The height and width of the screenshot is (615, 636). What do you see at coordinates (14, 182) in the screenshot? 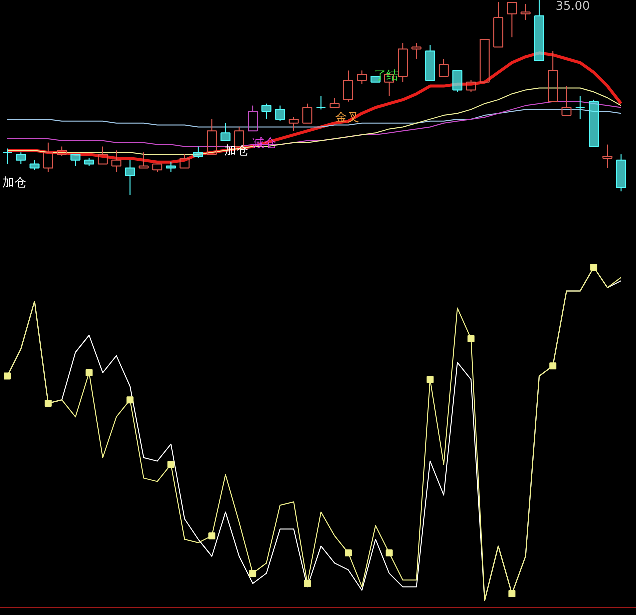
I see `annotation: 加仓` at bounding box center [14, 182].